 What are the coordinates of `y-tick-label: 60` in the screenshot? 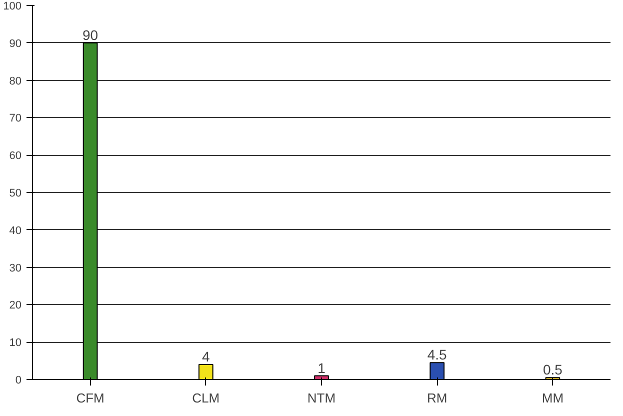 It's located at (15, 156).